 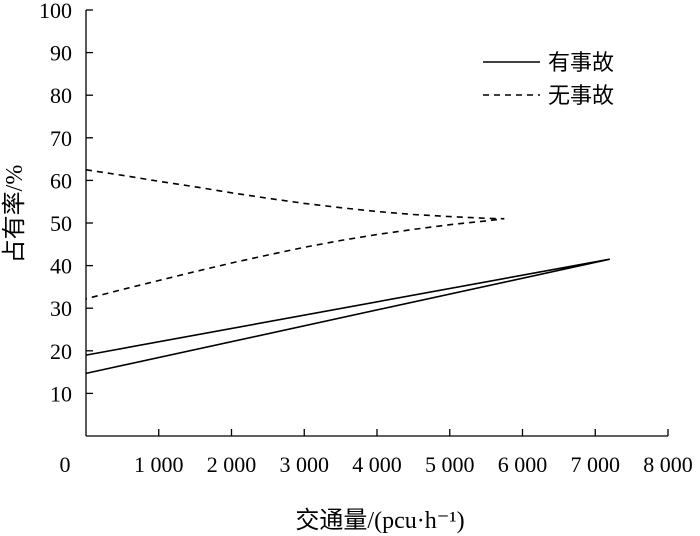 I want to click on x-axis-title: 交通量/(pcu·h⁻¹), so click(x=379, y=520).